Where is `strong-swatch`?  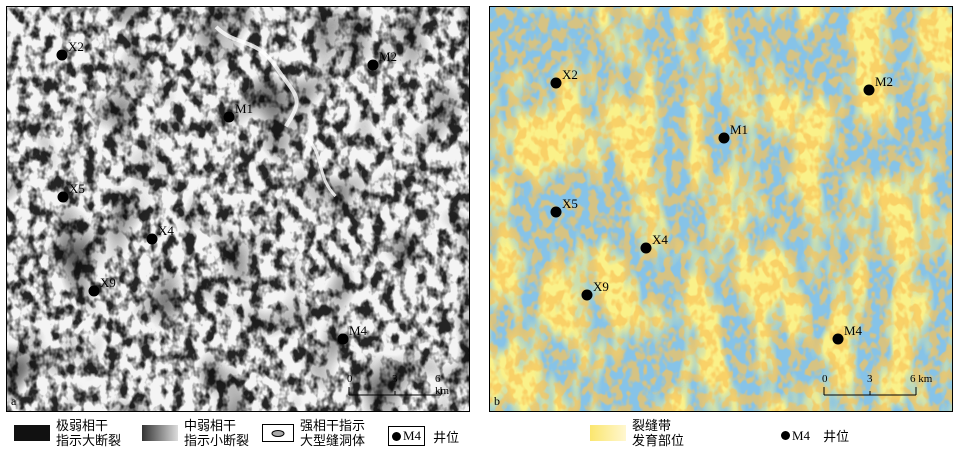 strong-swatch is located at coordinates (278, 433).